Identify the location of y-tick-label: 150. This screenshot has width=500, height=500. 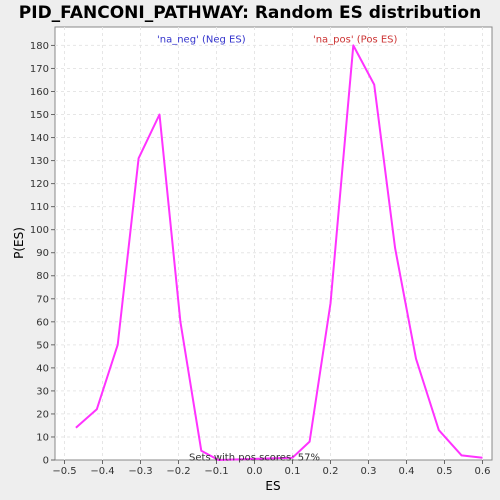
(39, 115).